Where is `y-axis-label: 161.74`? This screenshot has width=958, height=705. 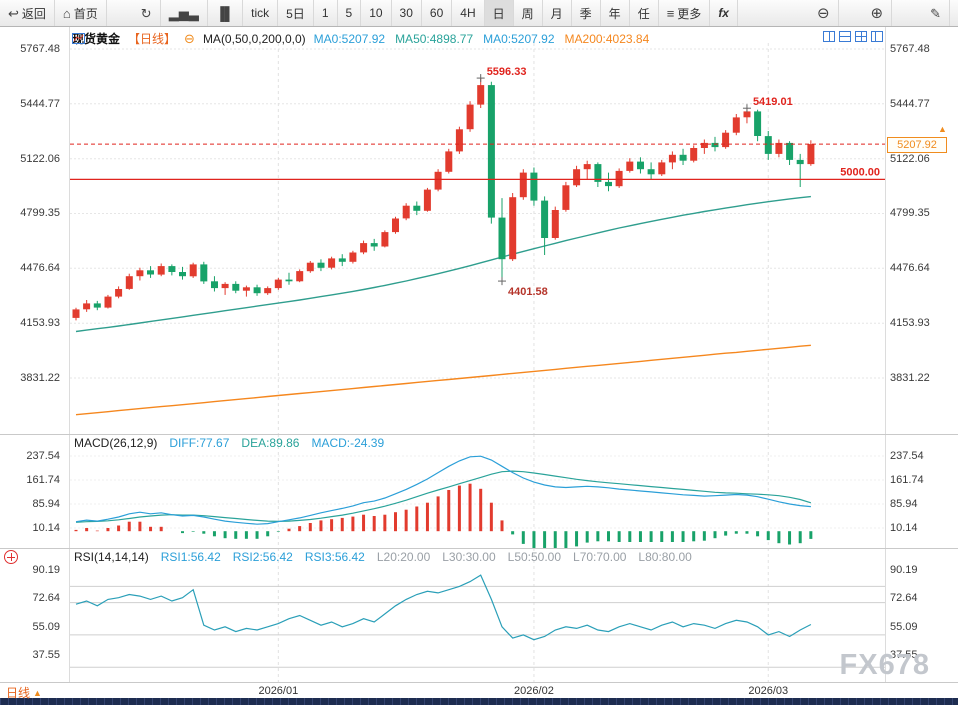
y-axis-label: 161.74 is located at coordinates (43, 480).